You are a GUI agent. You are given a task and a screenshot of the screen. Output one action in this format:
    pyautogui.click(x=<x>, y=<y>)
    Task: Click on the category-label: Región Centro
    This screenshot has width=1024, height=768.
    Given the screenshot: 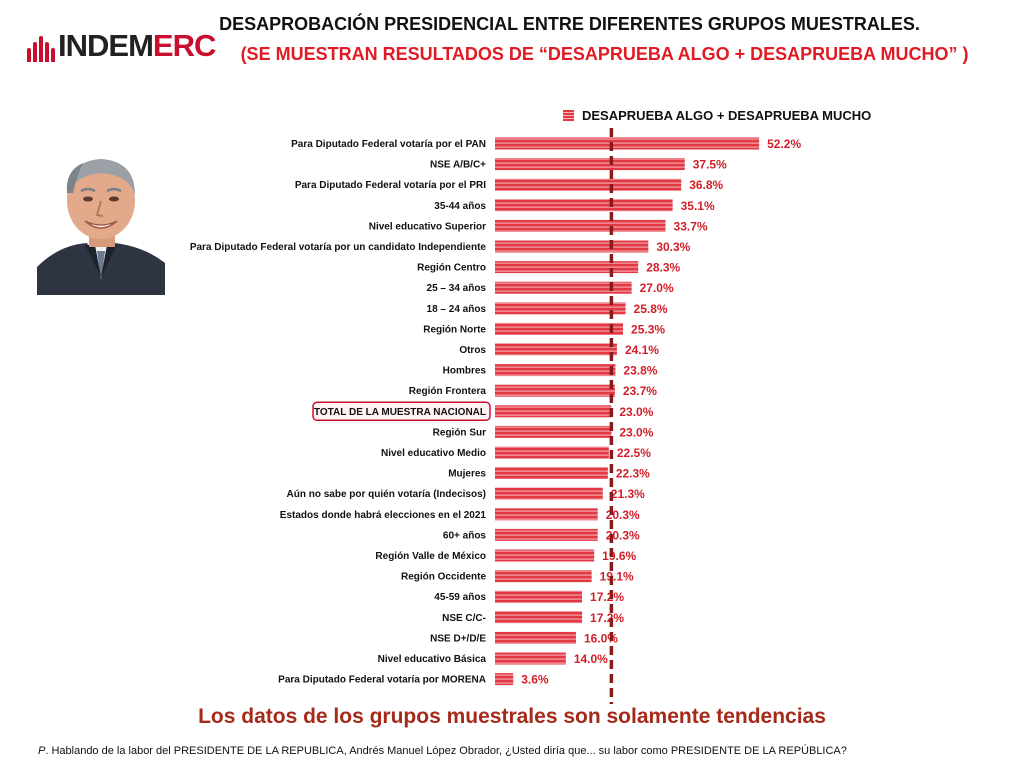 What is the action you would take?
    pyautogui.click(x=451, y=268)
    